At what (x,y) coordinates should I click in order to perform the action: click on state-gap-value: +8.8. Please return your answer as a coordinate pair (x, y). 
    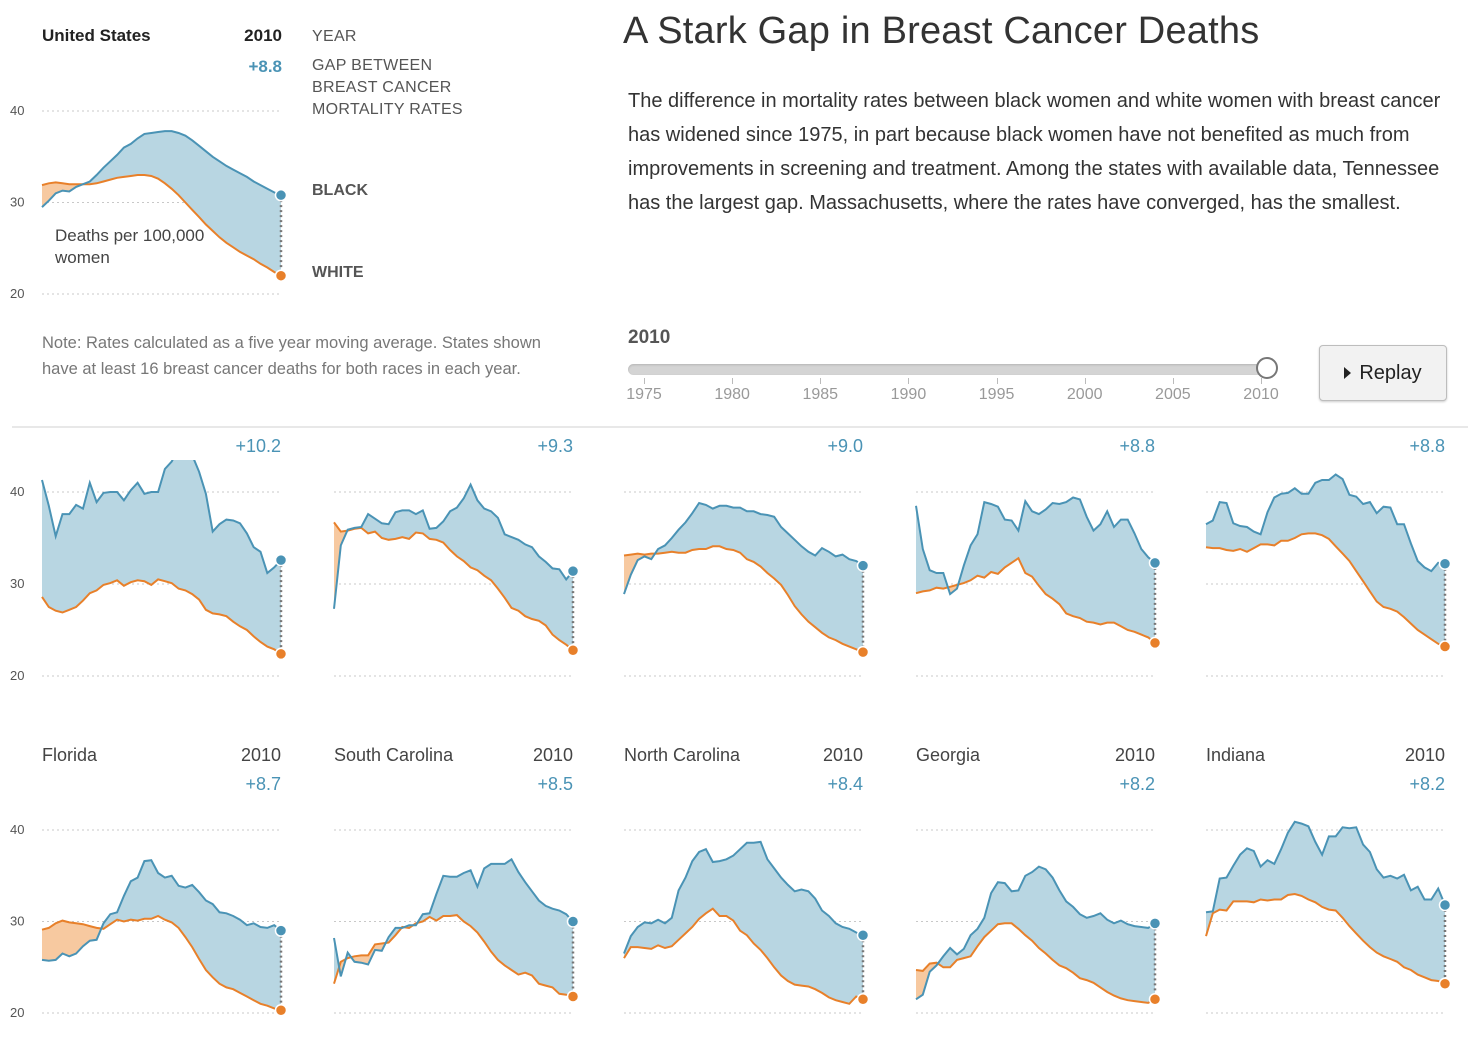
    Looking at the image, I should click on (1137, 446).